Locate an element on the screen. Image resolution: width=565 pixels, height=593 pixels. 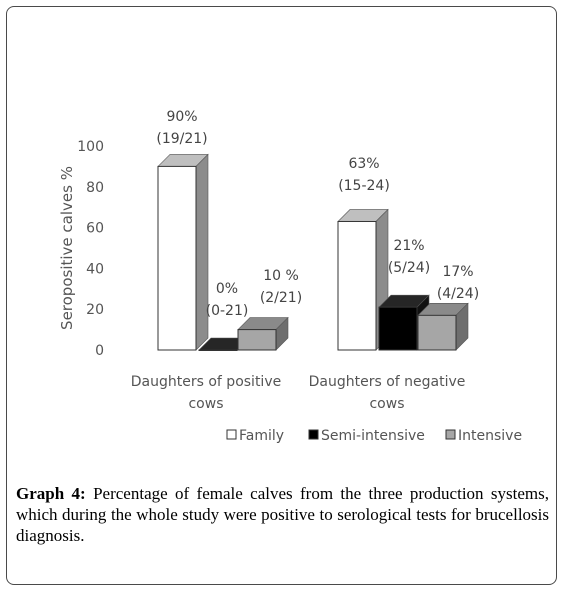
data-label: 63% is located at coordinates (363, 164).